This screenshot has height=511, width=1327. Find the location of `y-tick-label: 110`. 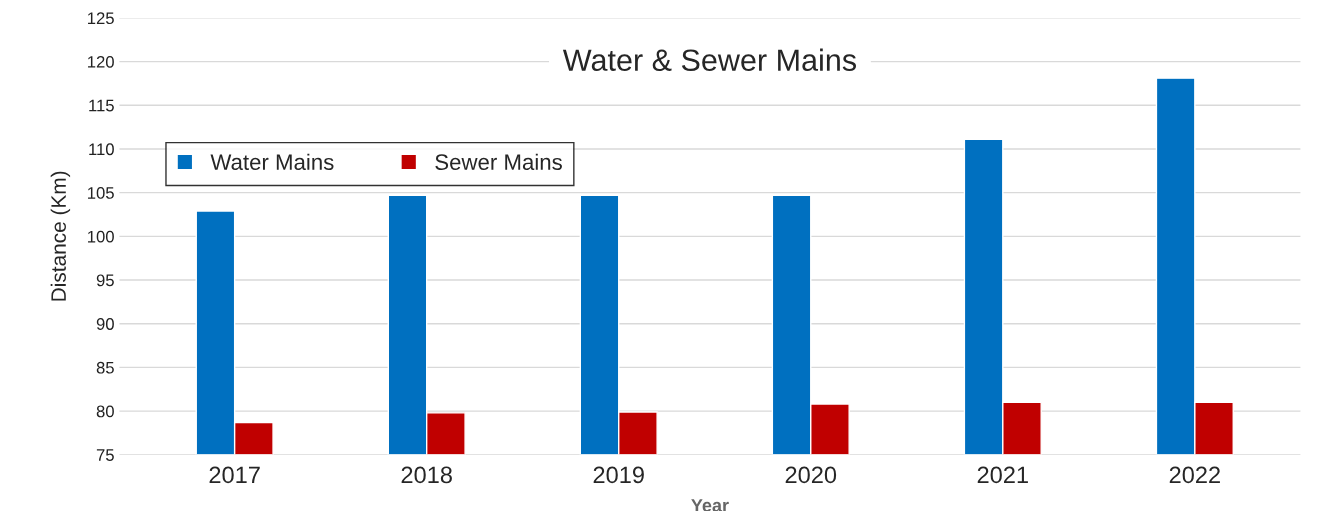

y-tick-label: 110 is located at coordinates (101, 149).